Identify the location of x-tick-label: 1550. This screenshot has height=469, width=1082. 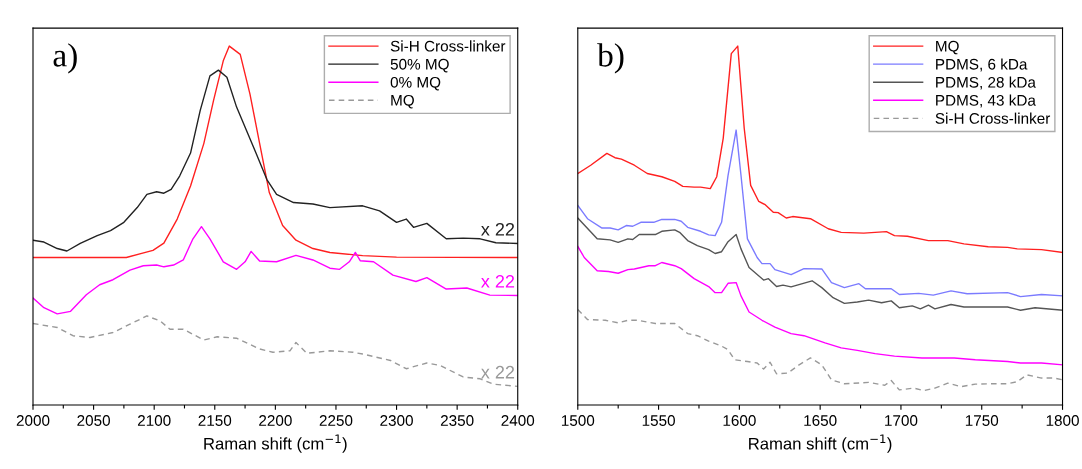
(658, 420).